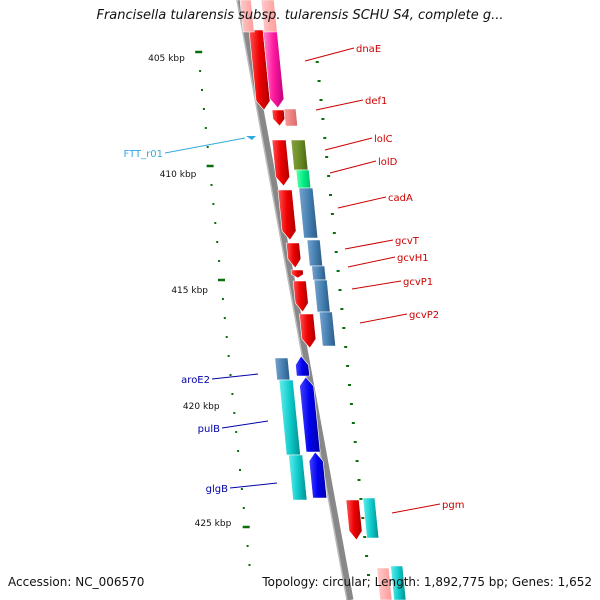 The width and height of the screenshot is (600, 600). What do you see at coordinates (201, 407) in the screenshot?
I see `scale-label: 420 kbp` at bounding box center [201, 407].